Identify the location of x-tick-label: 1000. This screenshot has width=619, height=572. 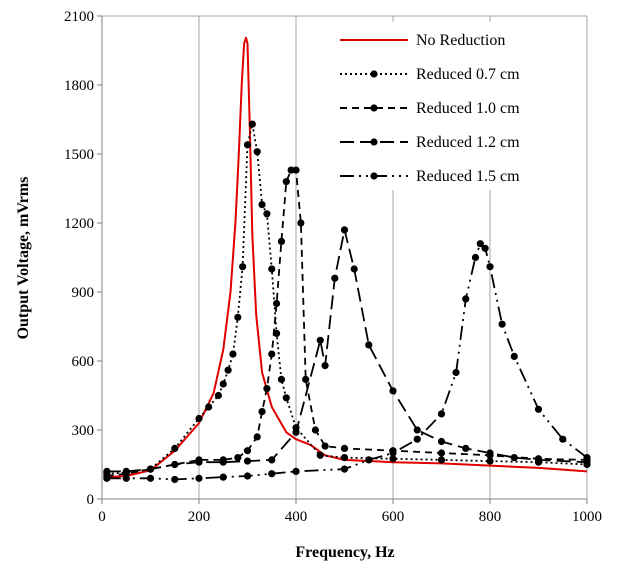
(587, 517).